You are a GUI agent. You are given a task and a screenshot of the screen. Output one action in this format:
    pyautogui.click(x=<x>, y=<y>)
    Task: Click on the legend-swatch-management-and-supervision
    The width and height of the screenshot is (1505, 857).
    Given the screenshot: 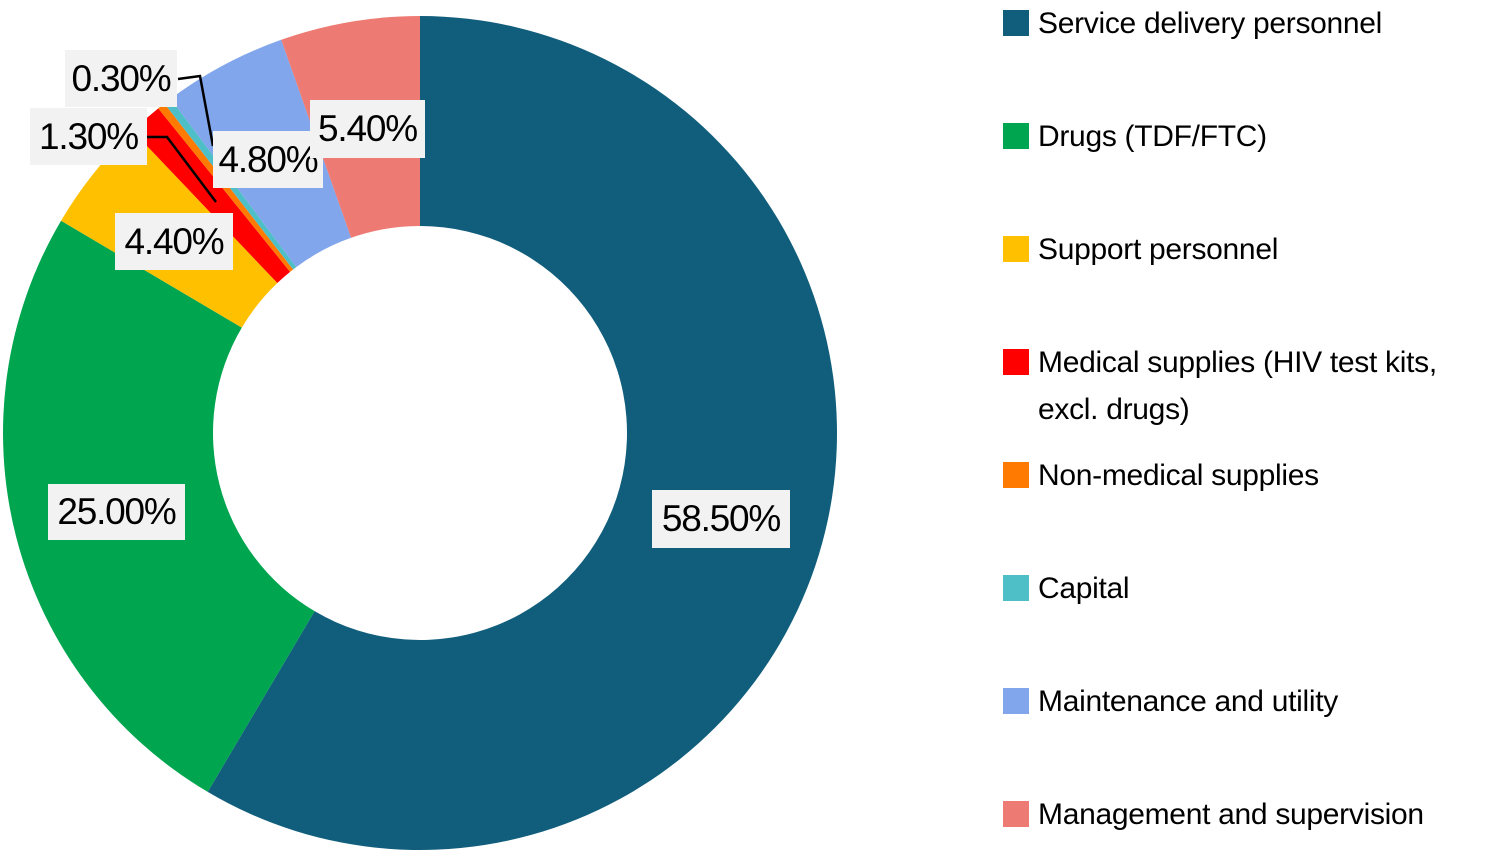 What is the action you would take?
    pyautogui.click(x=1016, y=814)
    